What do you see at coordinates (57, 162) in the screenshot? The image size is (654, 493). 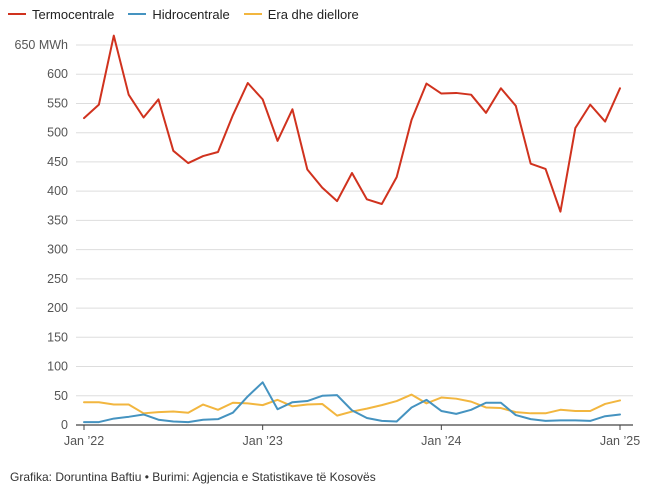 I see `y-tick-label: 450` at bounding box center [57, 162].